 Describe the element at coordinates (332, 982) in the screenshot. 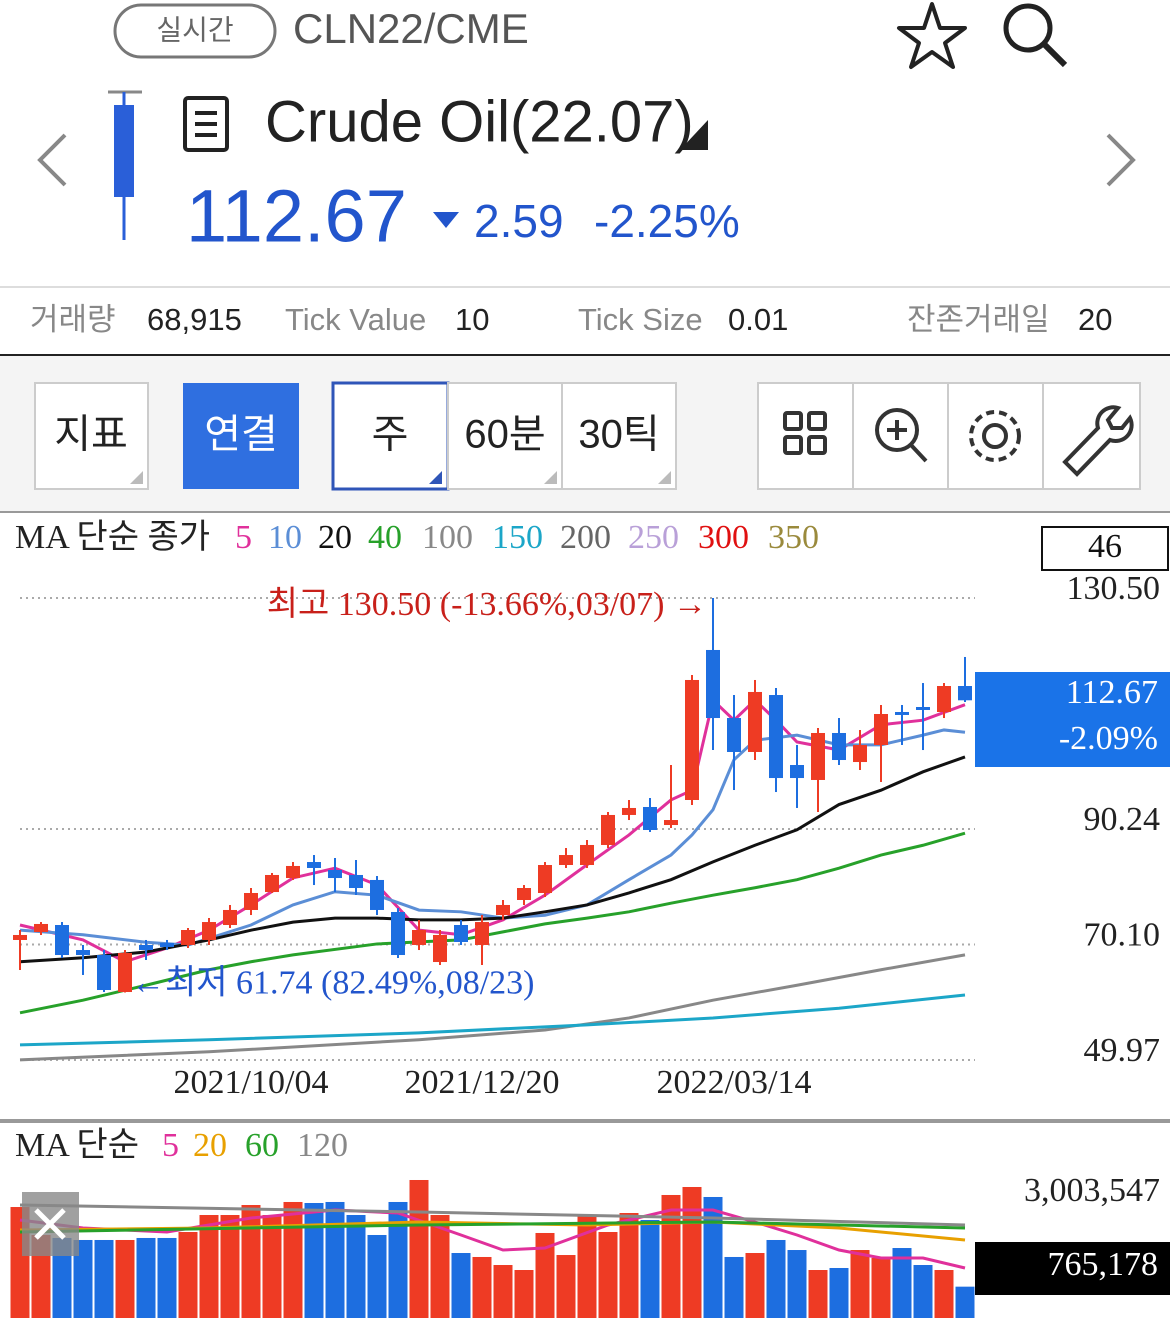

I see `low-annotation: ←최저 61.74 (82.49%,08/23)` at that location.